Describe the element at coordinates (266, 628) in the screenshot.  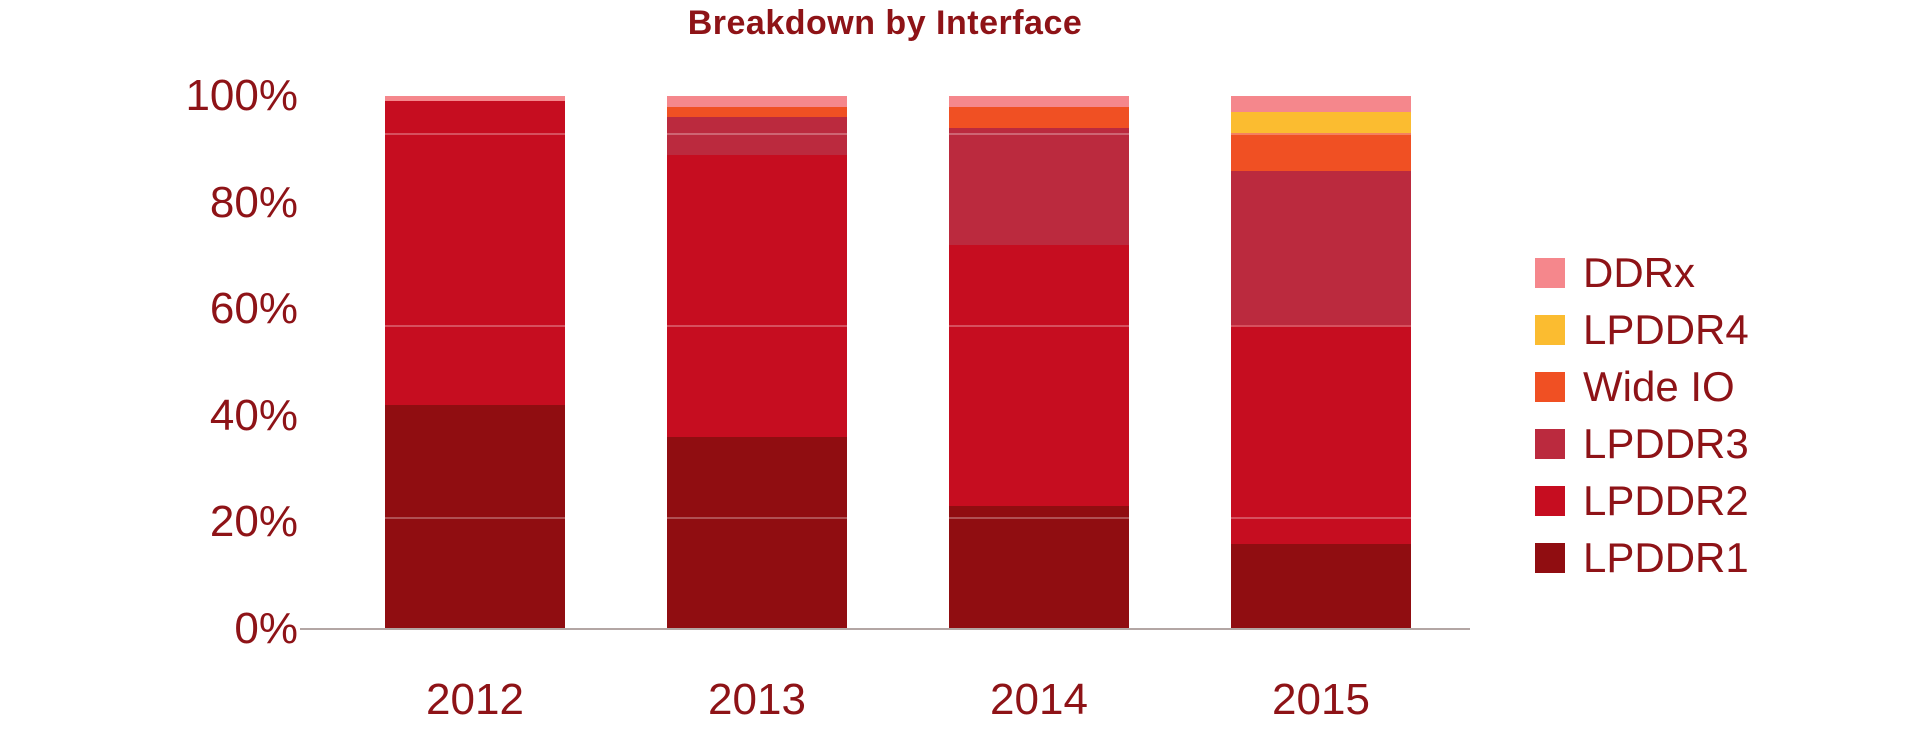
I see `y-tick-label-0: 0%` at that location.